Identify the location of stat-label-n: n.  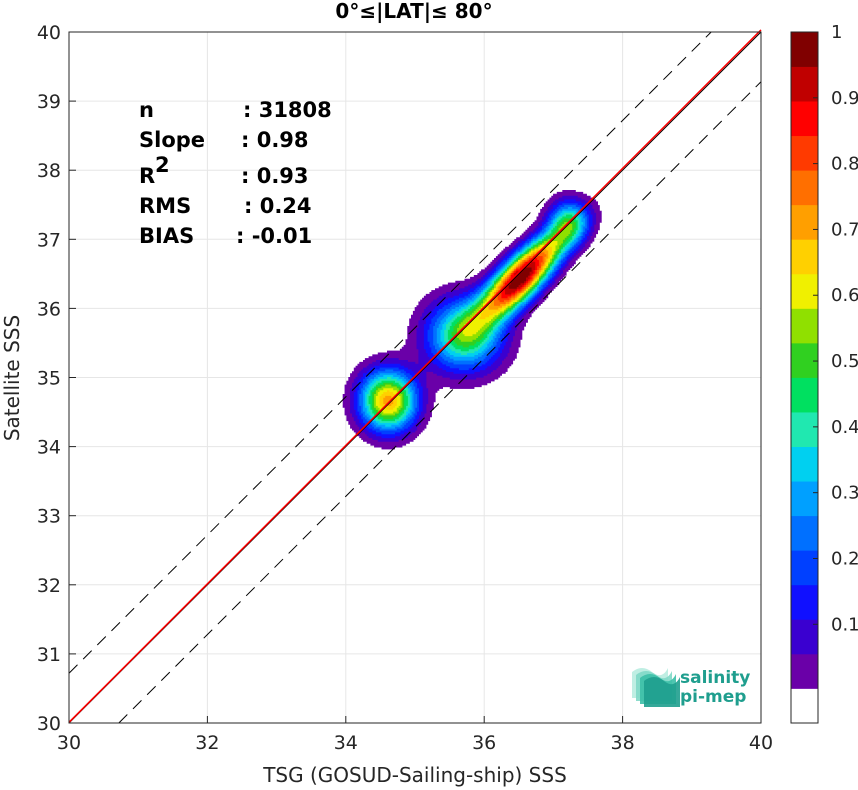
(146, 110).